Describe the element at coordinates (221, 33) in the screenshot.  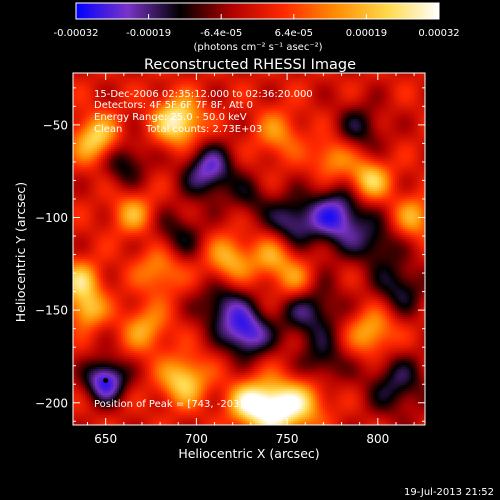
I see `colorbar-tick-label: -6.4e-05` at that location.